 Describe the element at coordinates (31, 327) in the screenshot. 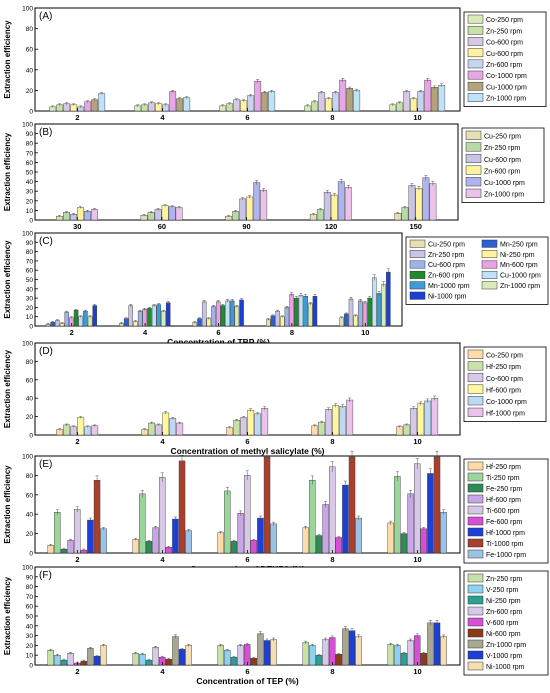

I see `y-tick-label: 0` at that location.